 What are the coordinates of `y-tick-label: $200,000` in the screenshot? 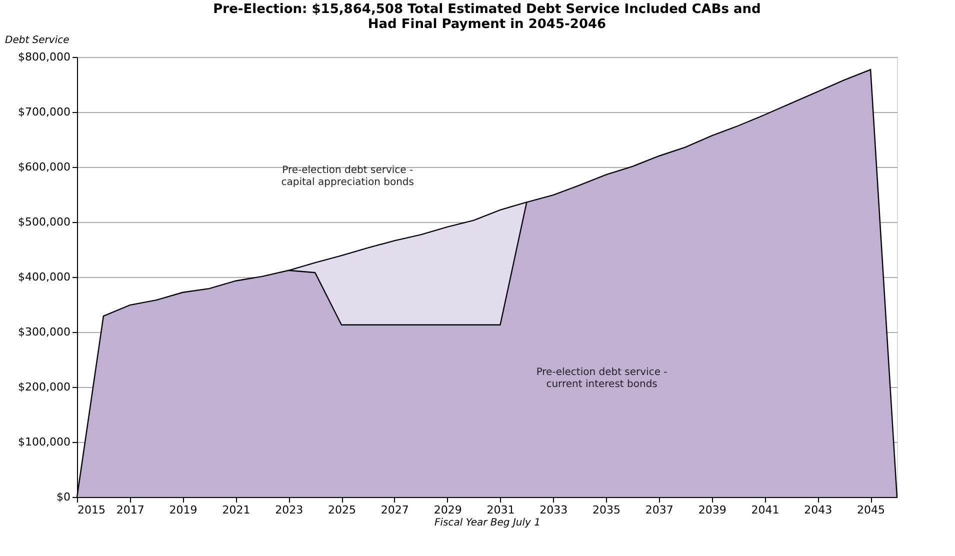 It's located at (44, 387).